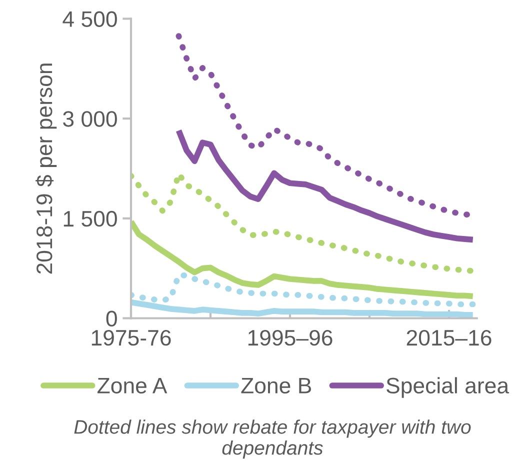 This screenshot has width=524, height=468. I want to click on x-tick-label: 1975-76, so click(131, 338).